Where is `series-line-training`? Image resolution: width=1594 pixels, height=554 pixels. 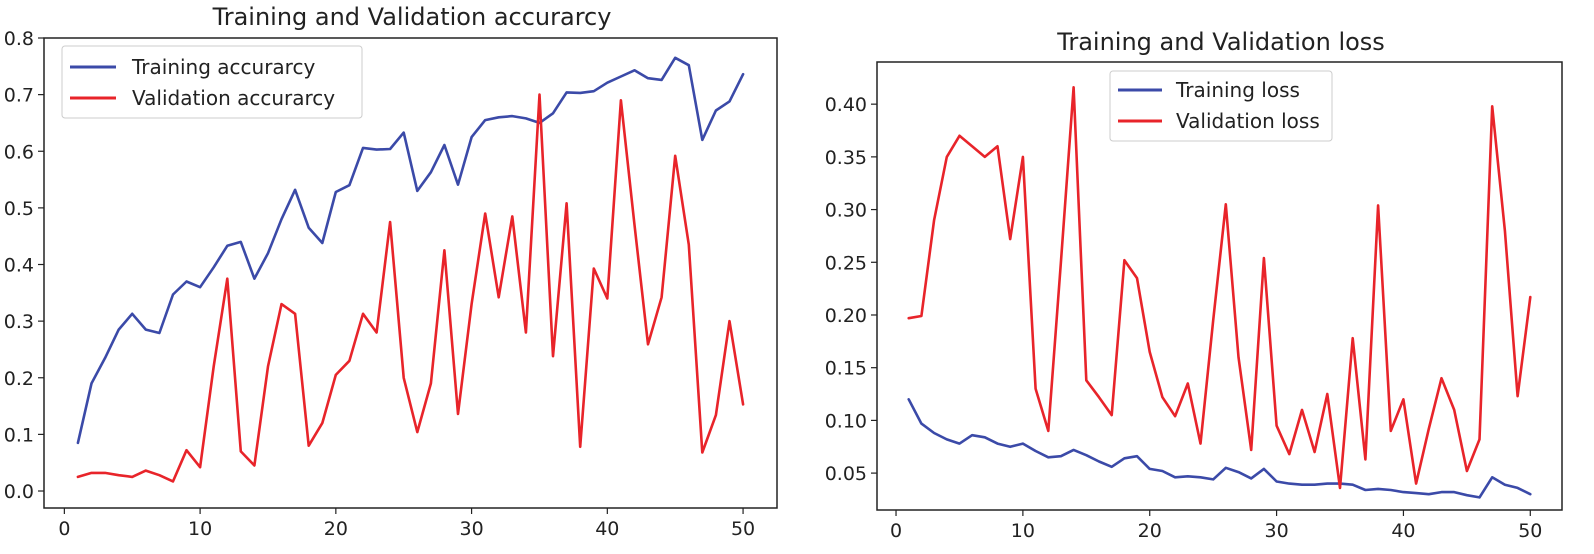
series-line-training is located at coordinates (1219, 448).